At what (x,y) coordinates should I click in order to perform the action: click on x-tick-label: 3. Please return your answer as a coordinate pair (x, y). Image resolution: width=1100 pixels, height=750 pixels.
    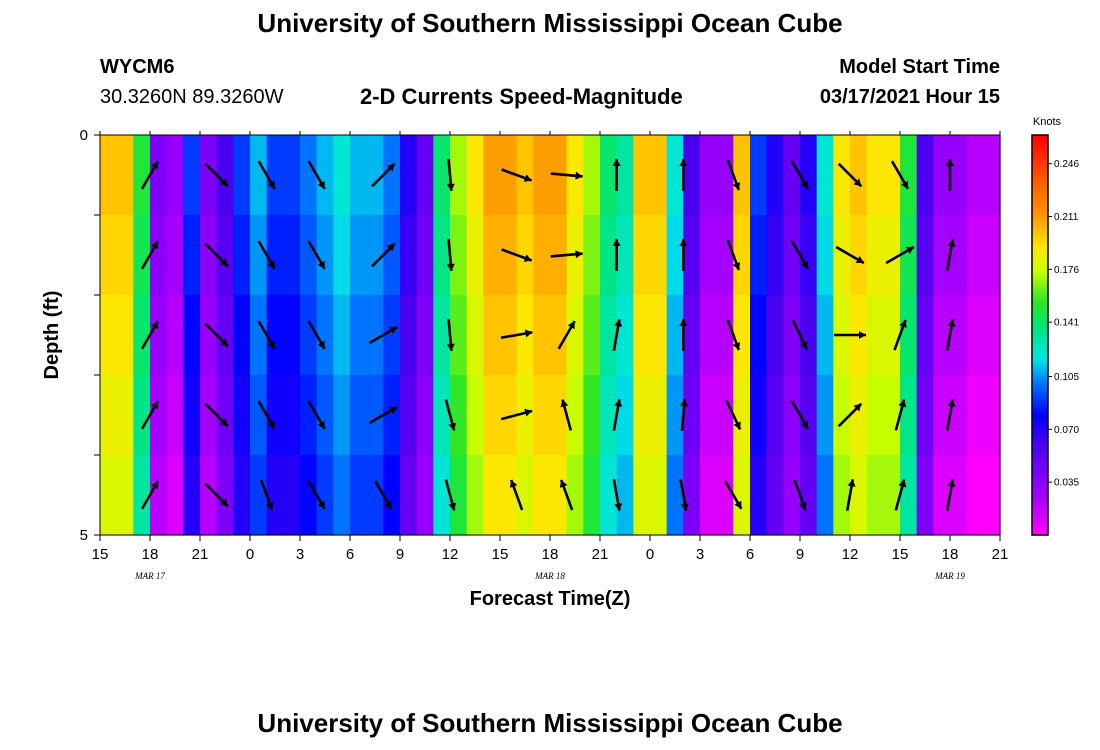
    Looking at the image, I should click on (300, 554).